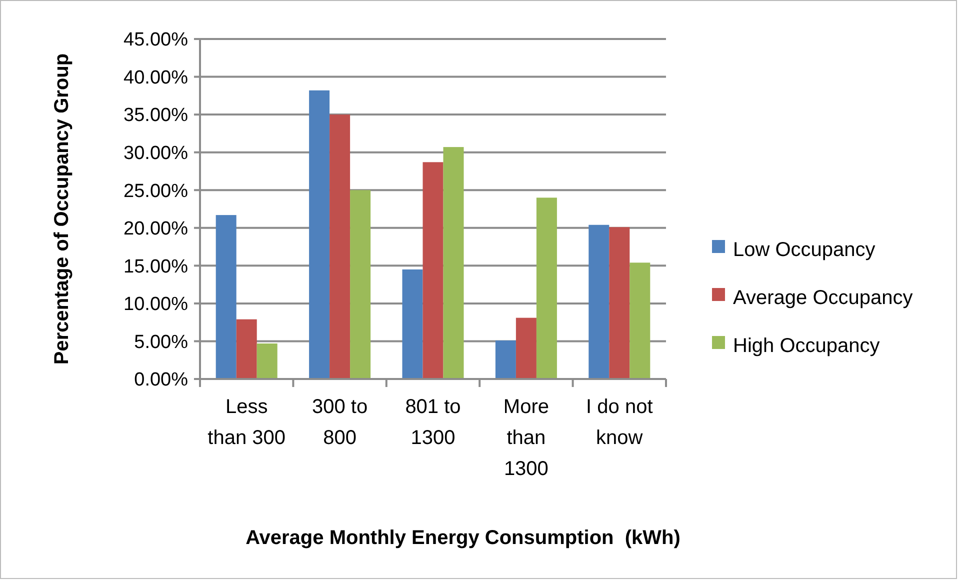 The width and height of the screenshot is (958, 580). What do you see at coordinates (340, 422) in the screenshot?
I see `x-tick-label: 300 to 800` at bounding box center [340, 422].